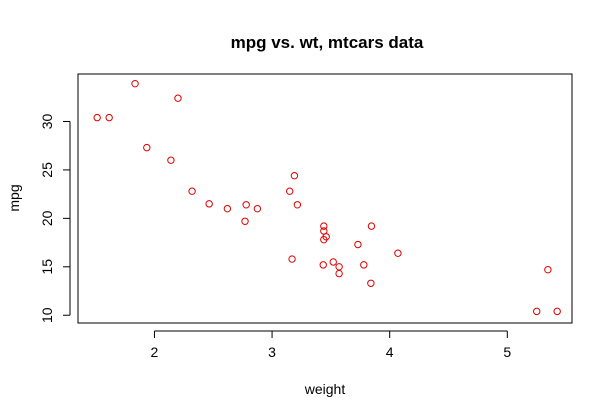 This screenshot has height=419, width=614. Describe the element at coordinates (47, 315) in the screenshot. I see `y-tick-label: 10` at that location.